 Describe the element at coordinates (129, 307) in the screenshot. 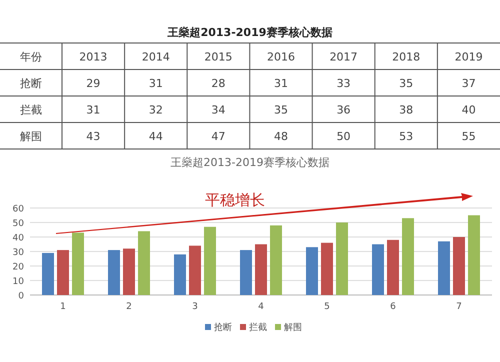

I see `x-tick-label: 2` at that location.